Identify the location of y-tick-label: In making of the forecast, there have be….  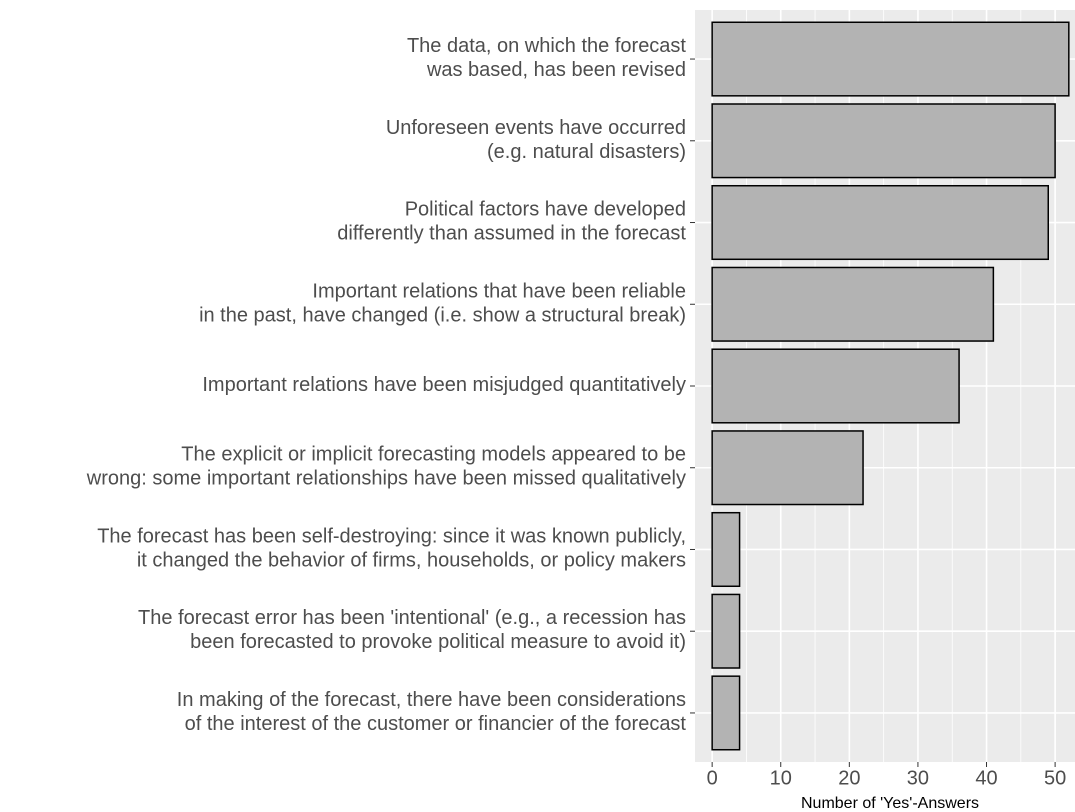
(432, 712).